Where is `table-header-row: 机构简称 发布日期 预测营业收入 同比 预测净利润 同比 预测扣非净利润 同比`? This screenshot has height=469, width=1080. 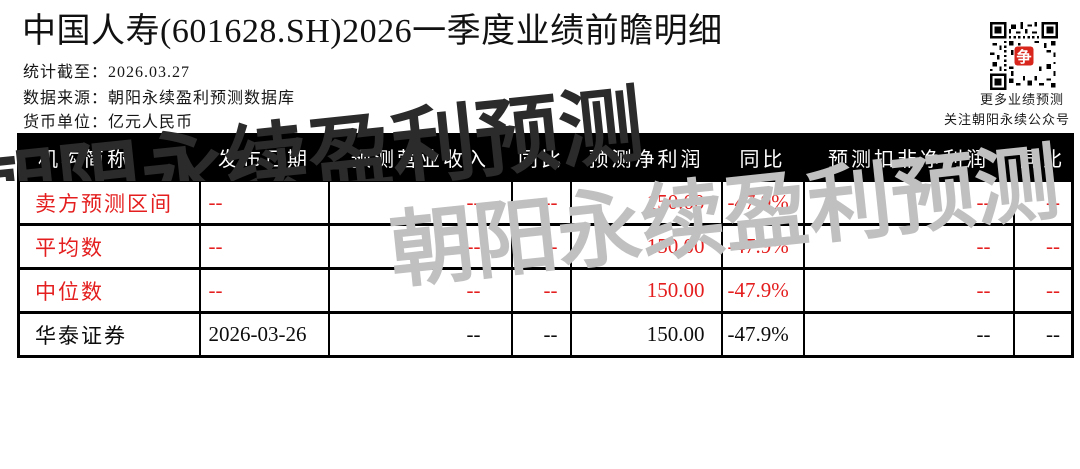
table-header-row: 机构简称 发布日期 预测营业收入 同比 预测净利润 同比 预测扣非净利润 同比 is located at coordinates (545, 157).